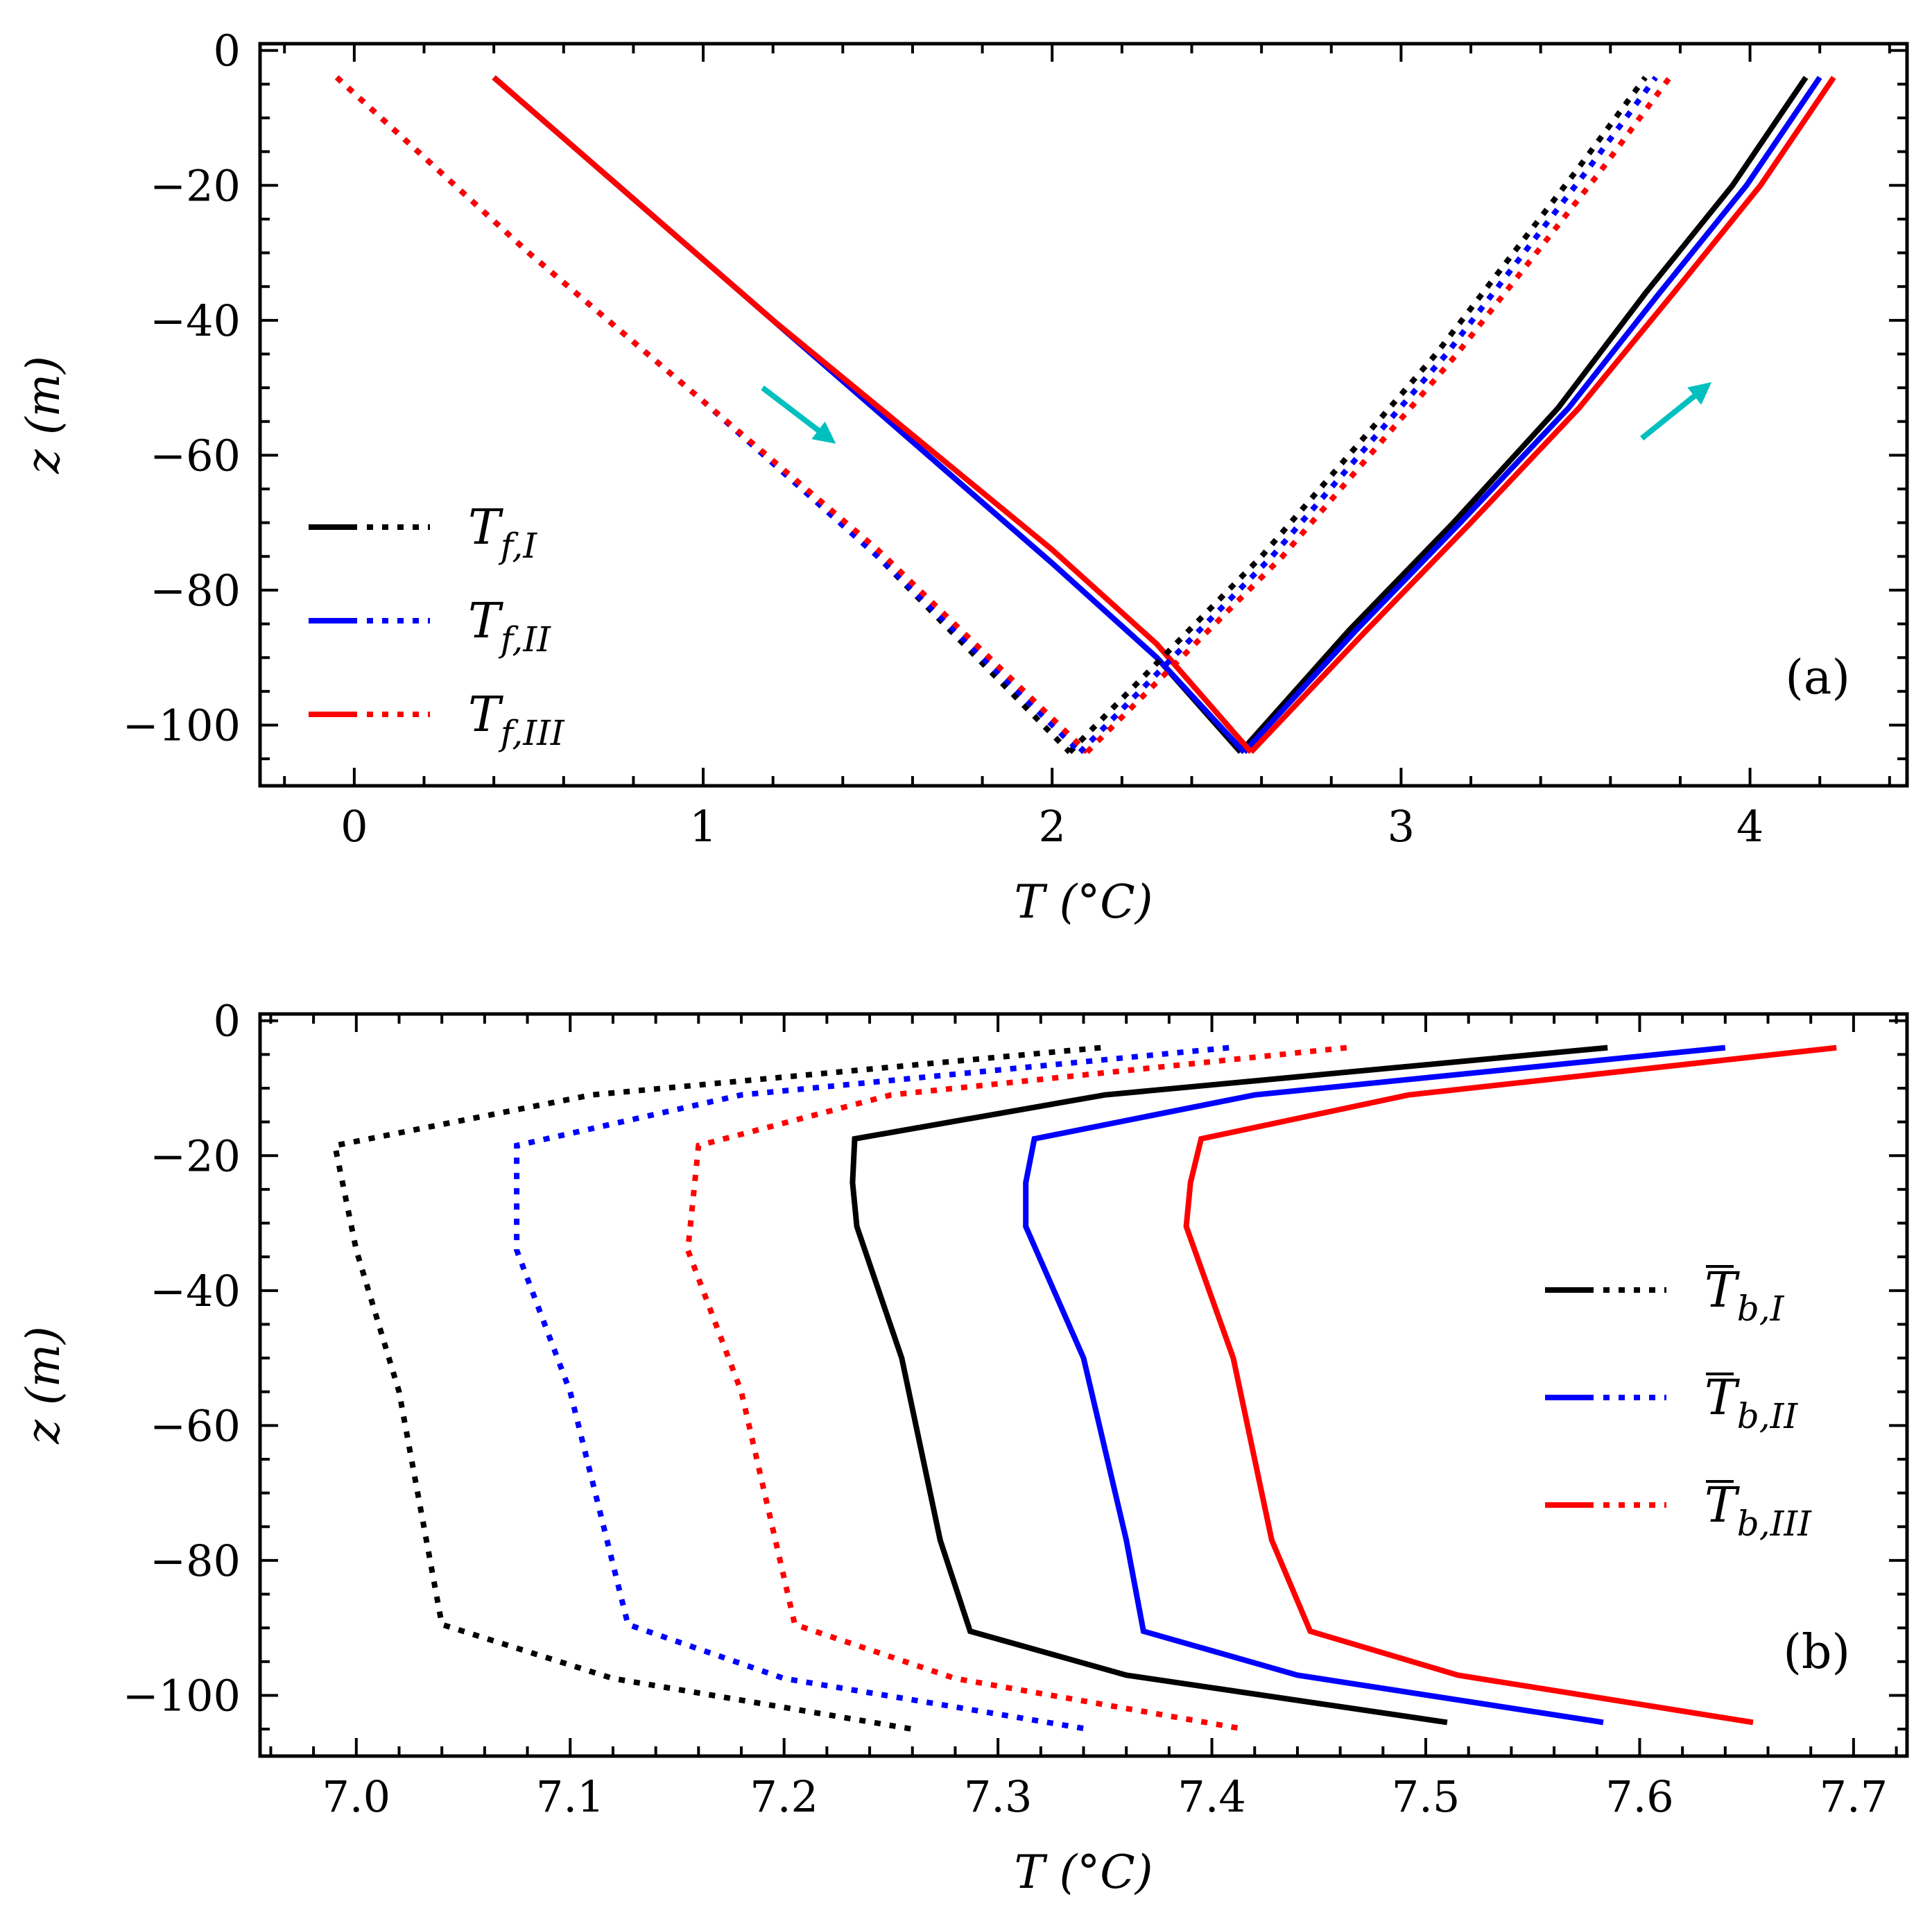  I want to click on panel-a-ytick-labels: 0 −20 −40 −60 −80 −100, so click(182, 388).